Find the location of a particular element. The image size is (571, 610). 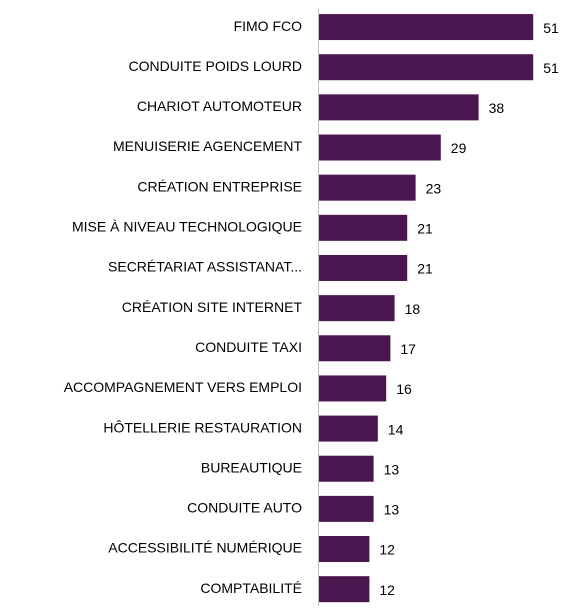

category-label: CRÉATION SITE INTERNET is located at coordinates (212, 307).